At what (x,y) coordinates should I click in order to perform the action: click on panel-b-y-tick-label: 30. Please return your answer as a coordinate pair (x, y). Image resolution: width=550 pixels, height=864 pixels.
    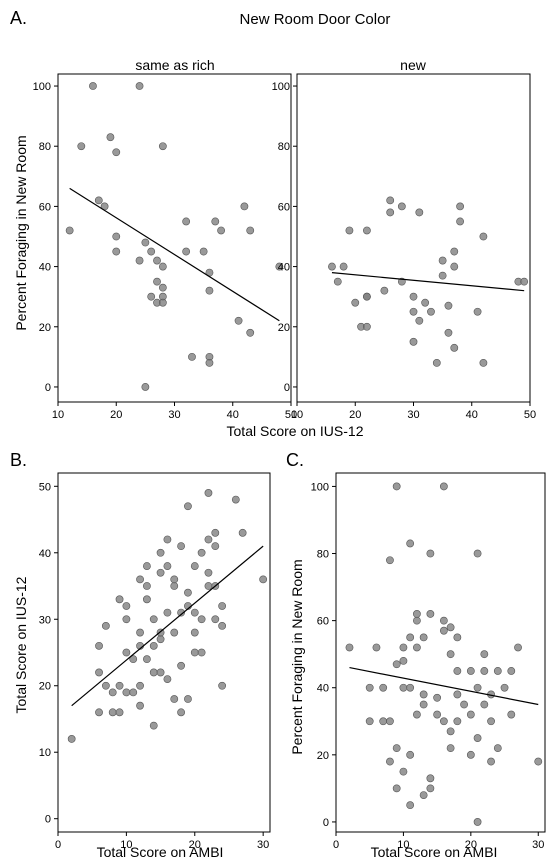
    Looking at the image, I should click on (45, 620).